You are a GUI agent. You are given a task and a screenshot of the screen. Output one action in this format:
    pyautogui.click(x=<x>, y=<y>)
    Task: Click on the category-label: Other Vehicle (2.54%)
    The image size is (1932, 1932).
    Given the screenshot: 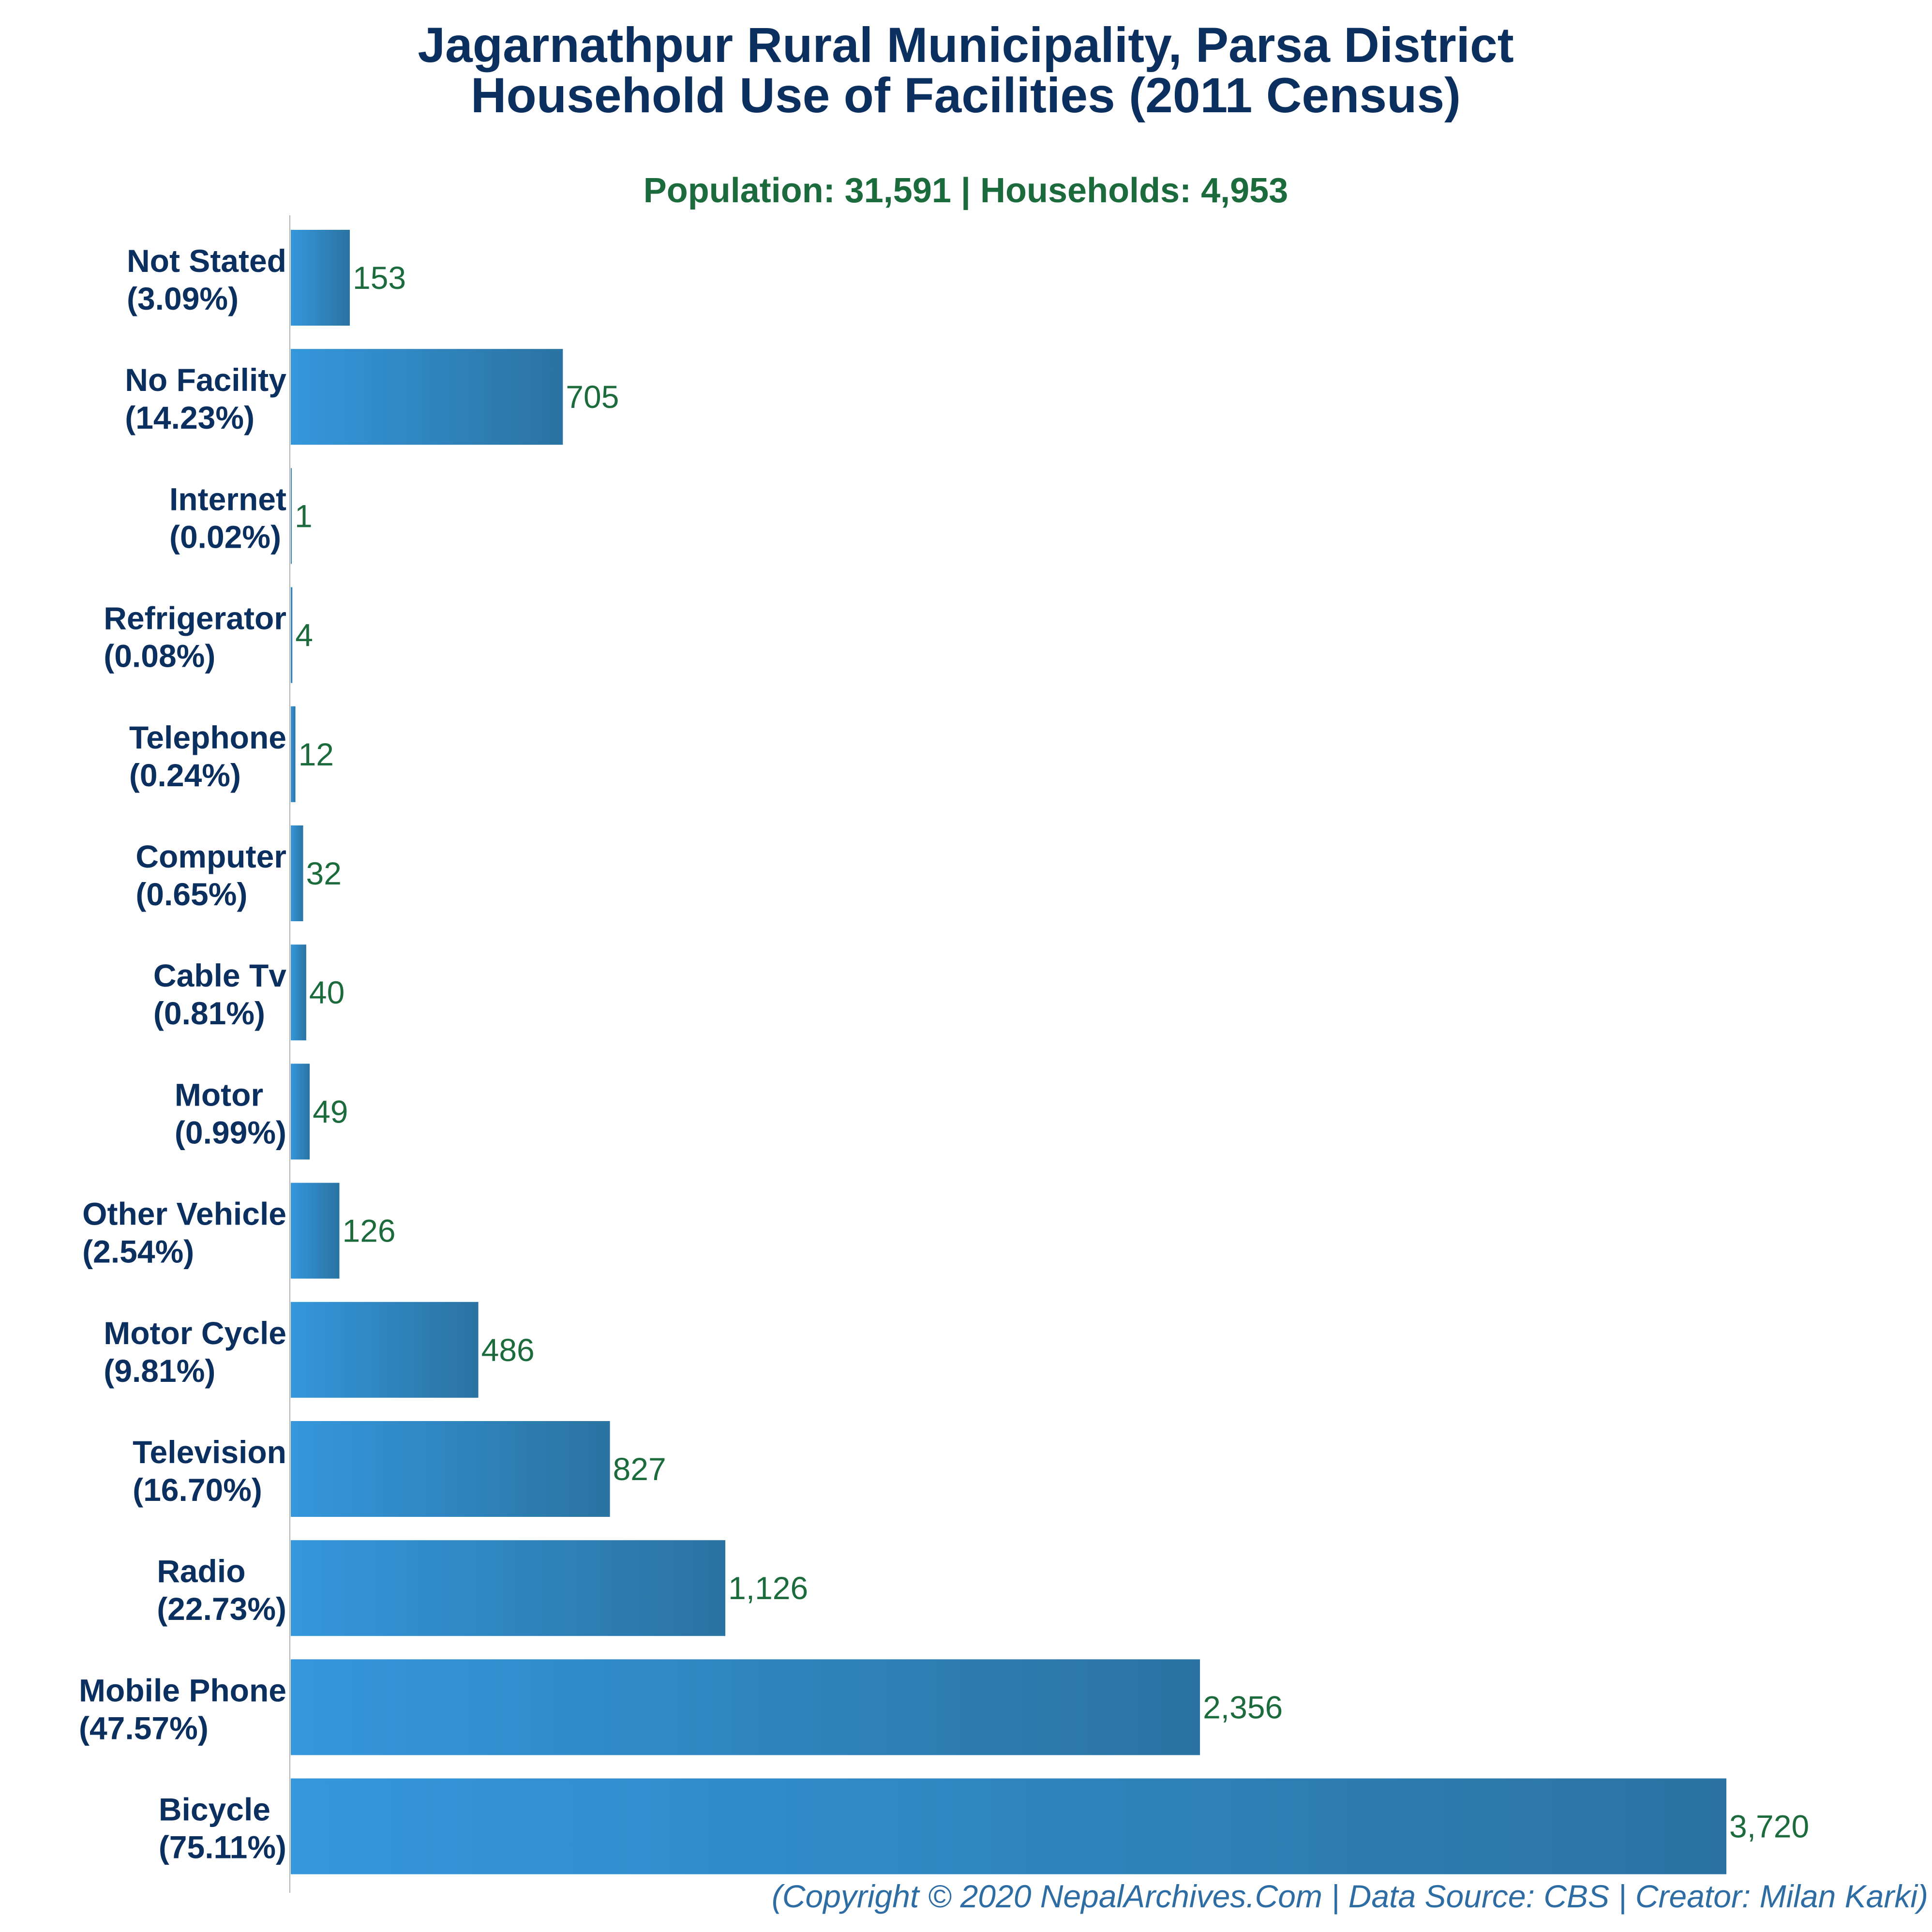 What is the action you would take?
    pyautogui.click(x=184, y=1233)
    